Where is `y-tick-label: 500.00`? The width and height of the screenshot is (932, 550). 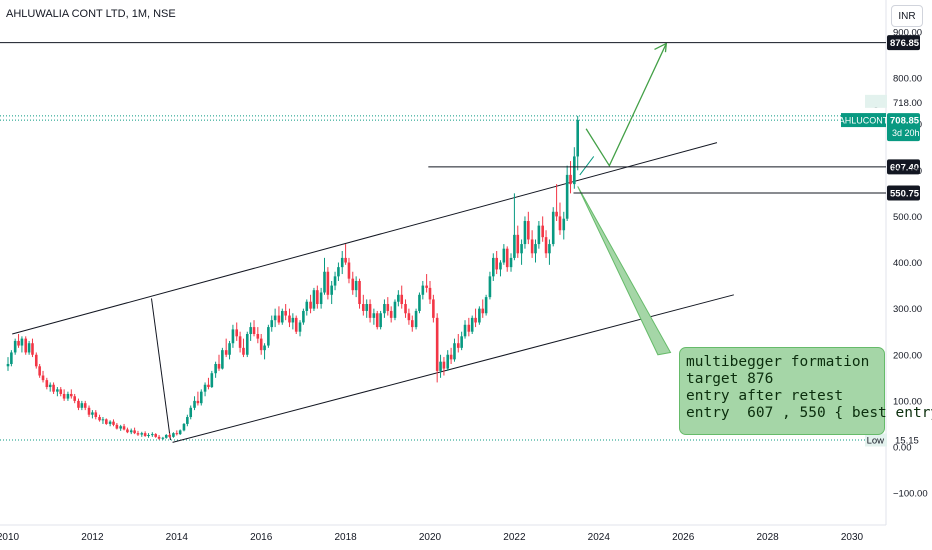 y-tick-label: 500.00 is located at coordinates (907, 217).